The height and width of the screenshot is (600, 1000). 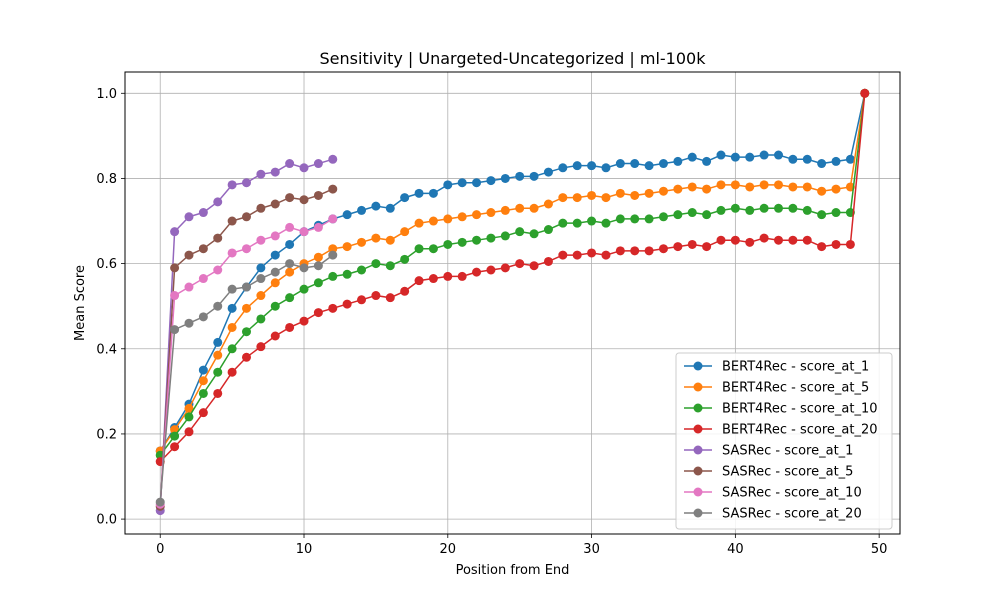 I want to click on x-tick-label: 10, so click(x=304, y=549).